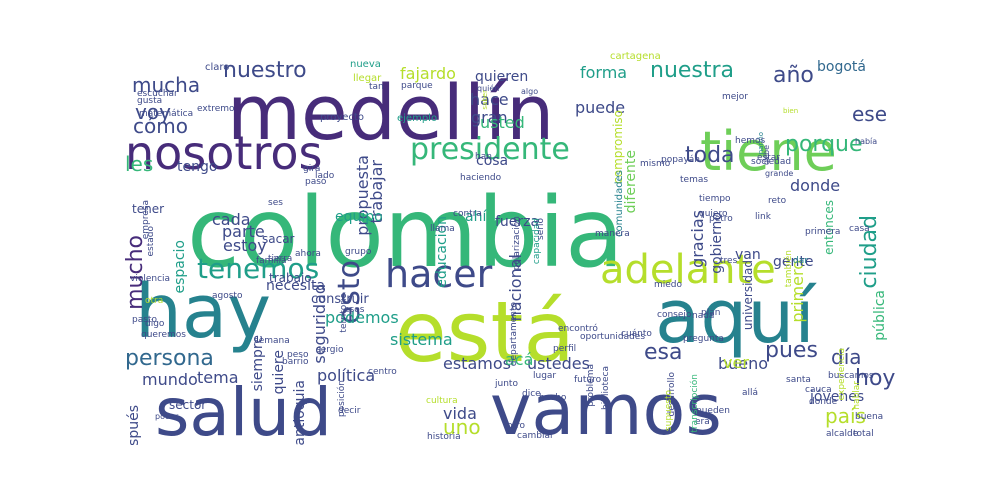 This screenshot has height=500, width=1000. What do you see at coordinates (535, 436) in the screenshot?
I see `cloud-word: cambiar` at bounding box center [535, 436].